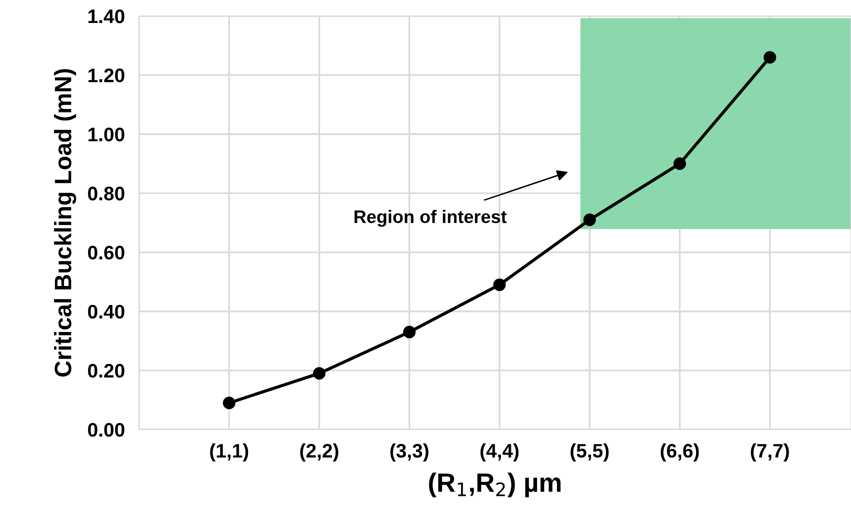 This screenshot has width=851, height=529. I want to click on y-tick-label: 0.00, so click(106, 429).